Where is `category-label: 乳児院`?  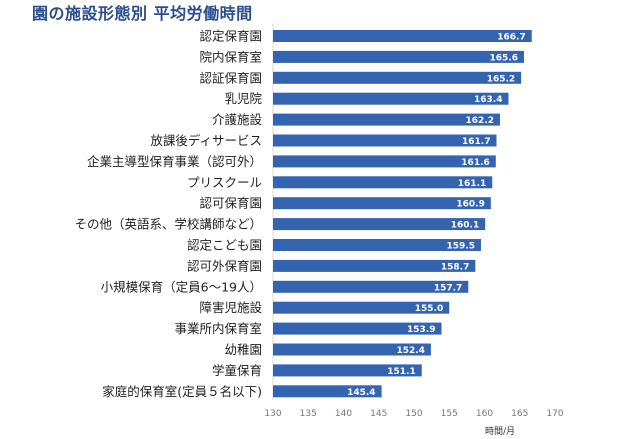
category-label: 乳児院 is located at coordinates (243, 98).